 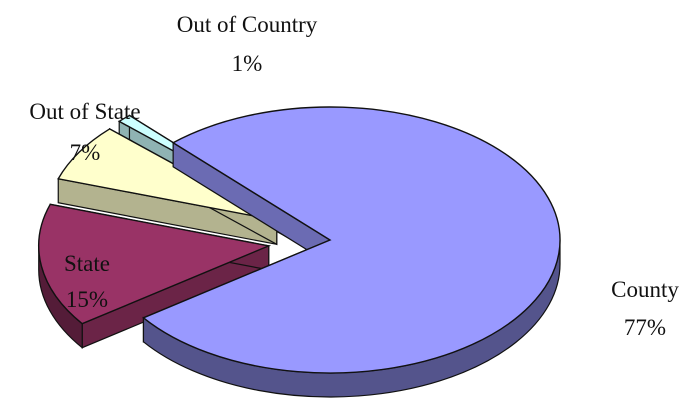 I want to click on slice-state, so click(x=155, y=276).